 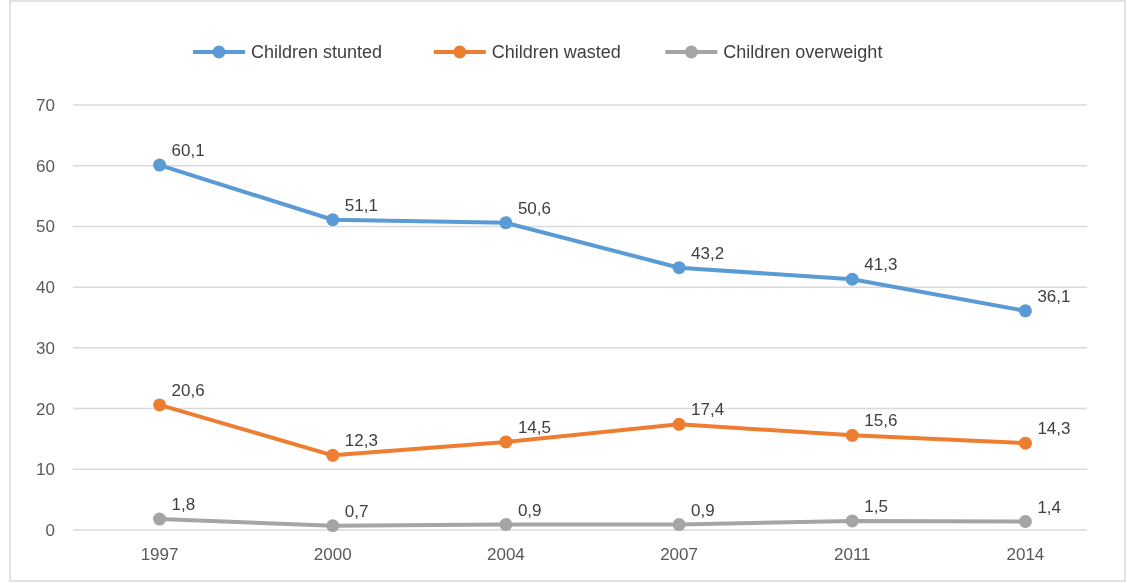 What do you see at coordinates (188, 151) in the screenshot?
I see `data-label: 60,1` at bounding box center [188, 151].